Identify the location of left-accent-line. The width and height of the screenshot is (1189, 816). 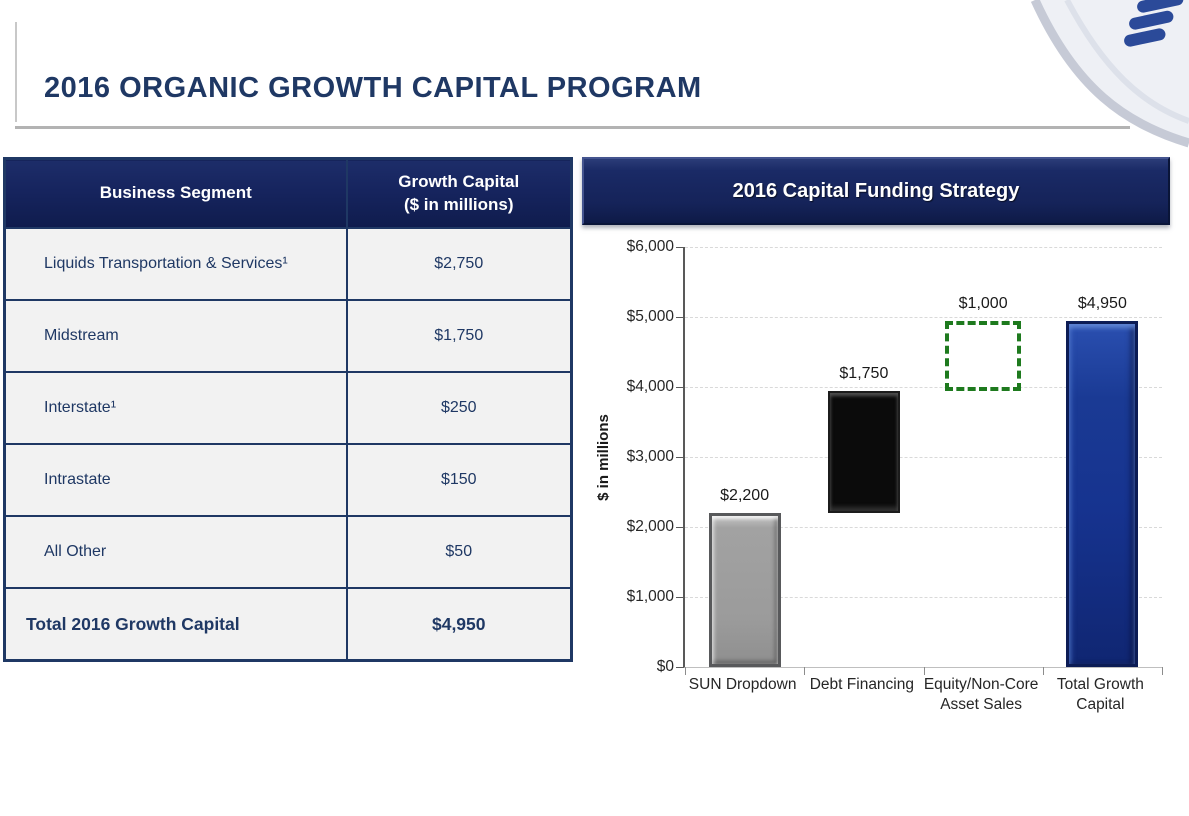
(16, 72).